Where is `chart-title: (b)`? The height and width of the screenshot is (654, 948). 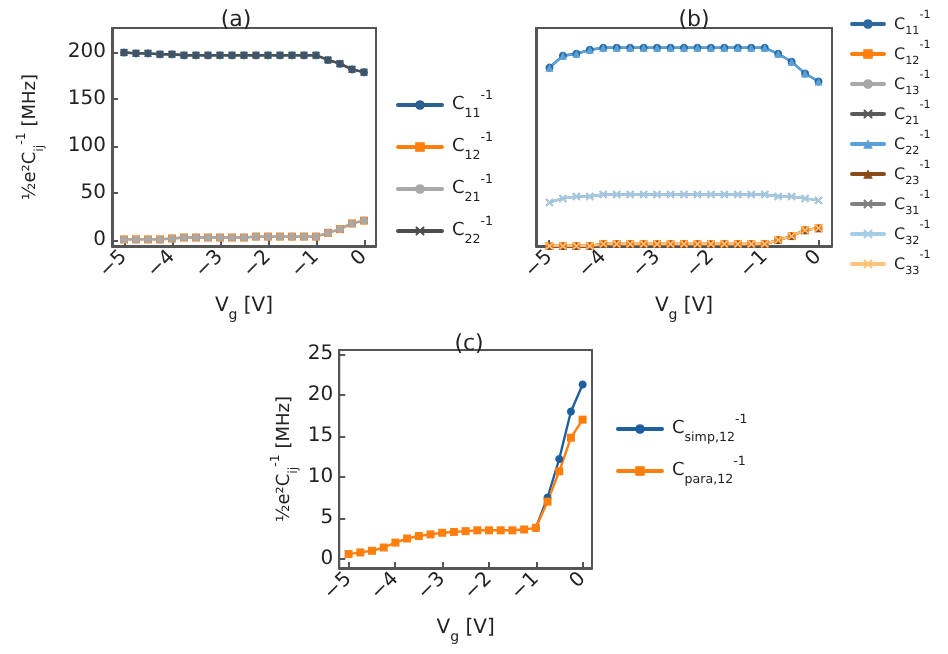 chart-title: (b) is located at coordinates (694, 19).